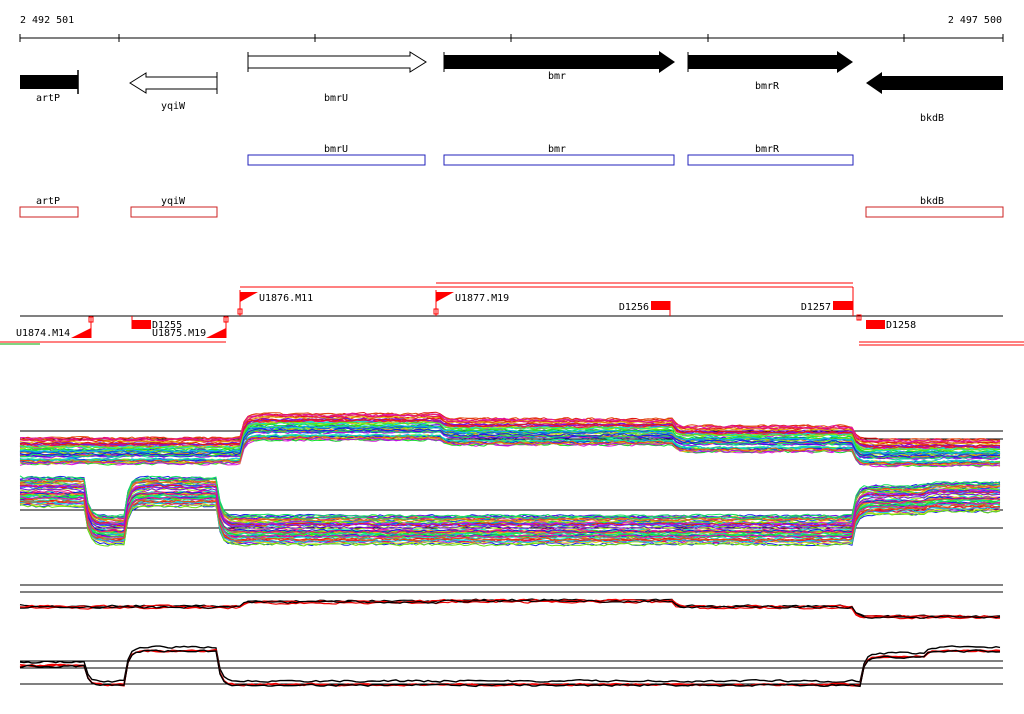 This screenshot has height=714, width=1024. I want to click on gene-label-artP: artP, so click(48, 98).